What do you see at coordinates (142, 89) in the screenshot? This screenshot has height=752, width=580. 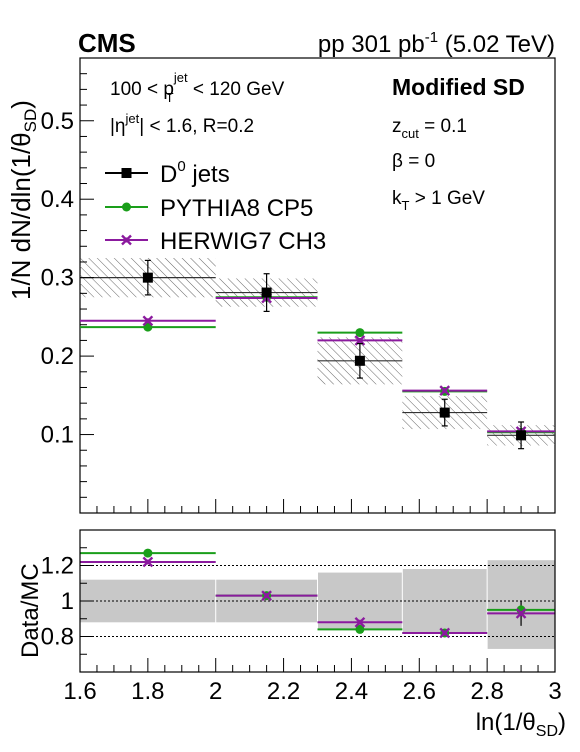 I see `pt-range-pre: 100 < p` at bounding box center [142, 89].